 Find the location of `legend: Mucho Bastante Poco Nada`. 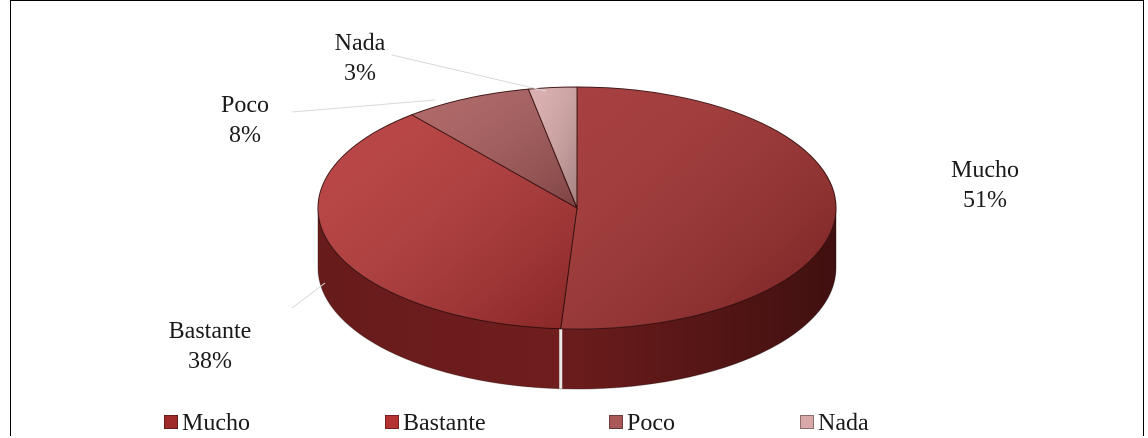

legend: Mucho Bastante Poco Nada is located at coordinates (574, 422).